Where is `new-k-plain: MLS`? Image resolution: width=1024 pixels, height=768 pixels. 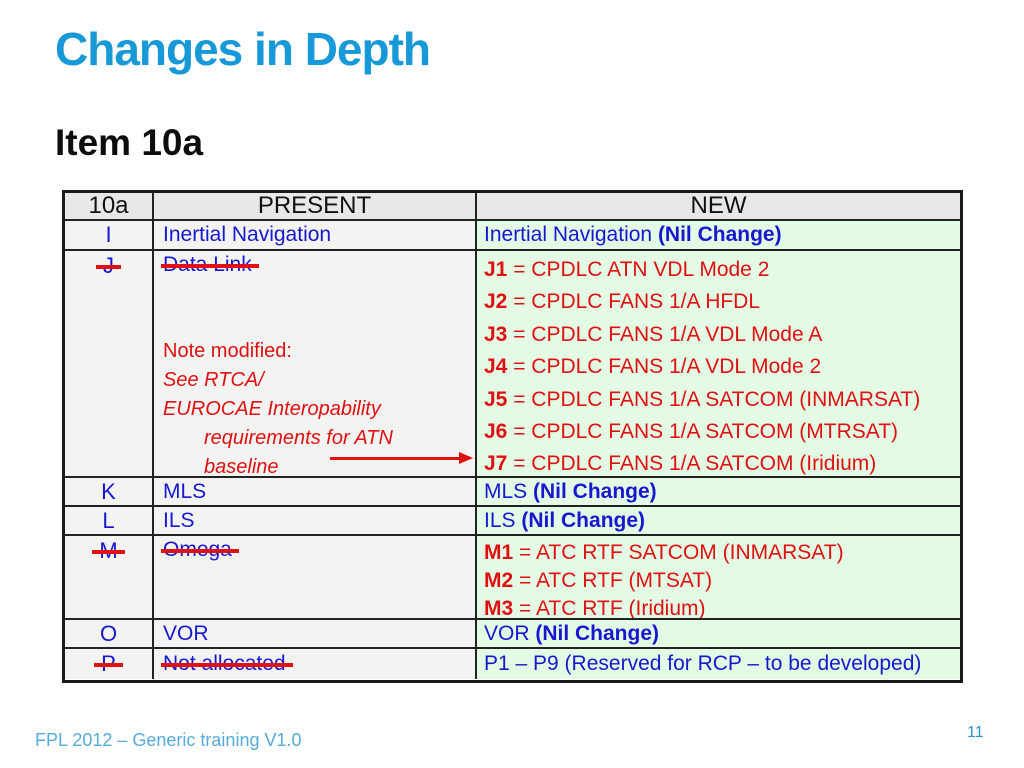
new-k-plain: MLS is located at coordinates (509, 491).